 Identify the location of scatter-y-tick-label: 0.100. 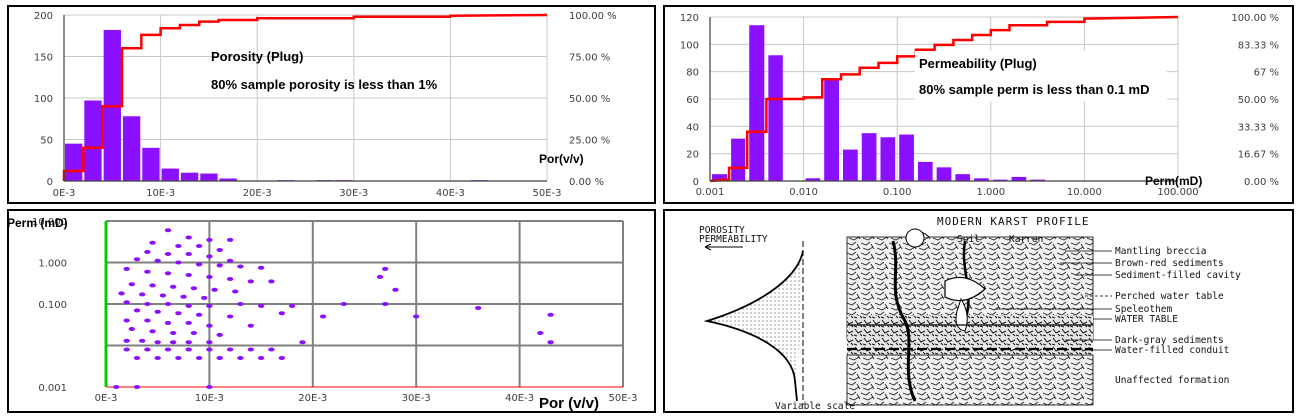
(52, 305).